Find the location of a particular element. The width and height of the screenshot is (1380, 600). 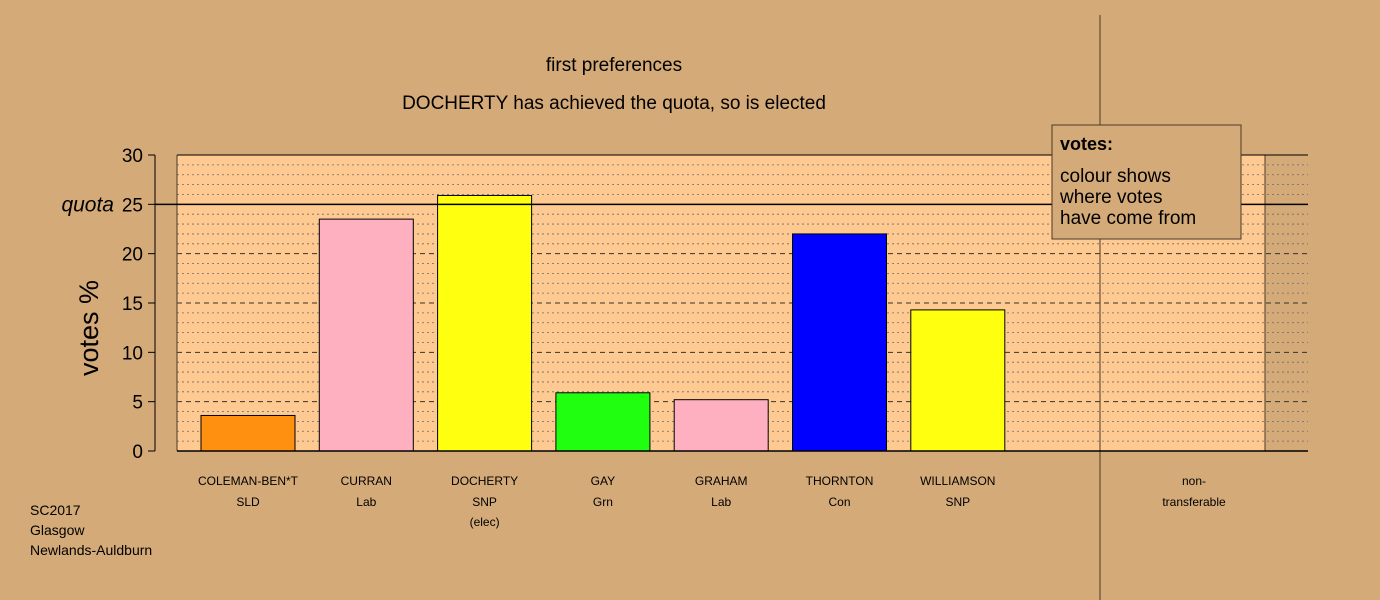

category-name-label: GRAHAM is located at coordinates (721, 481).